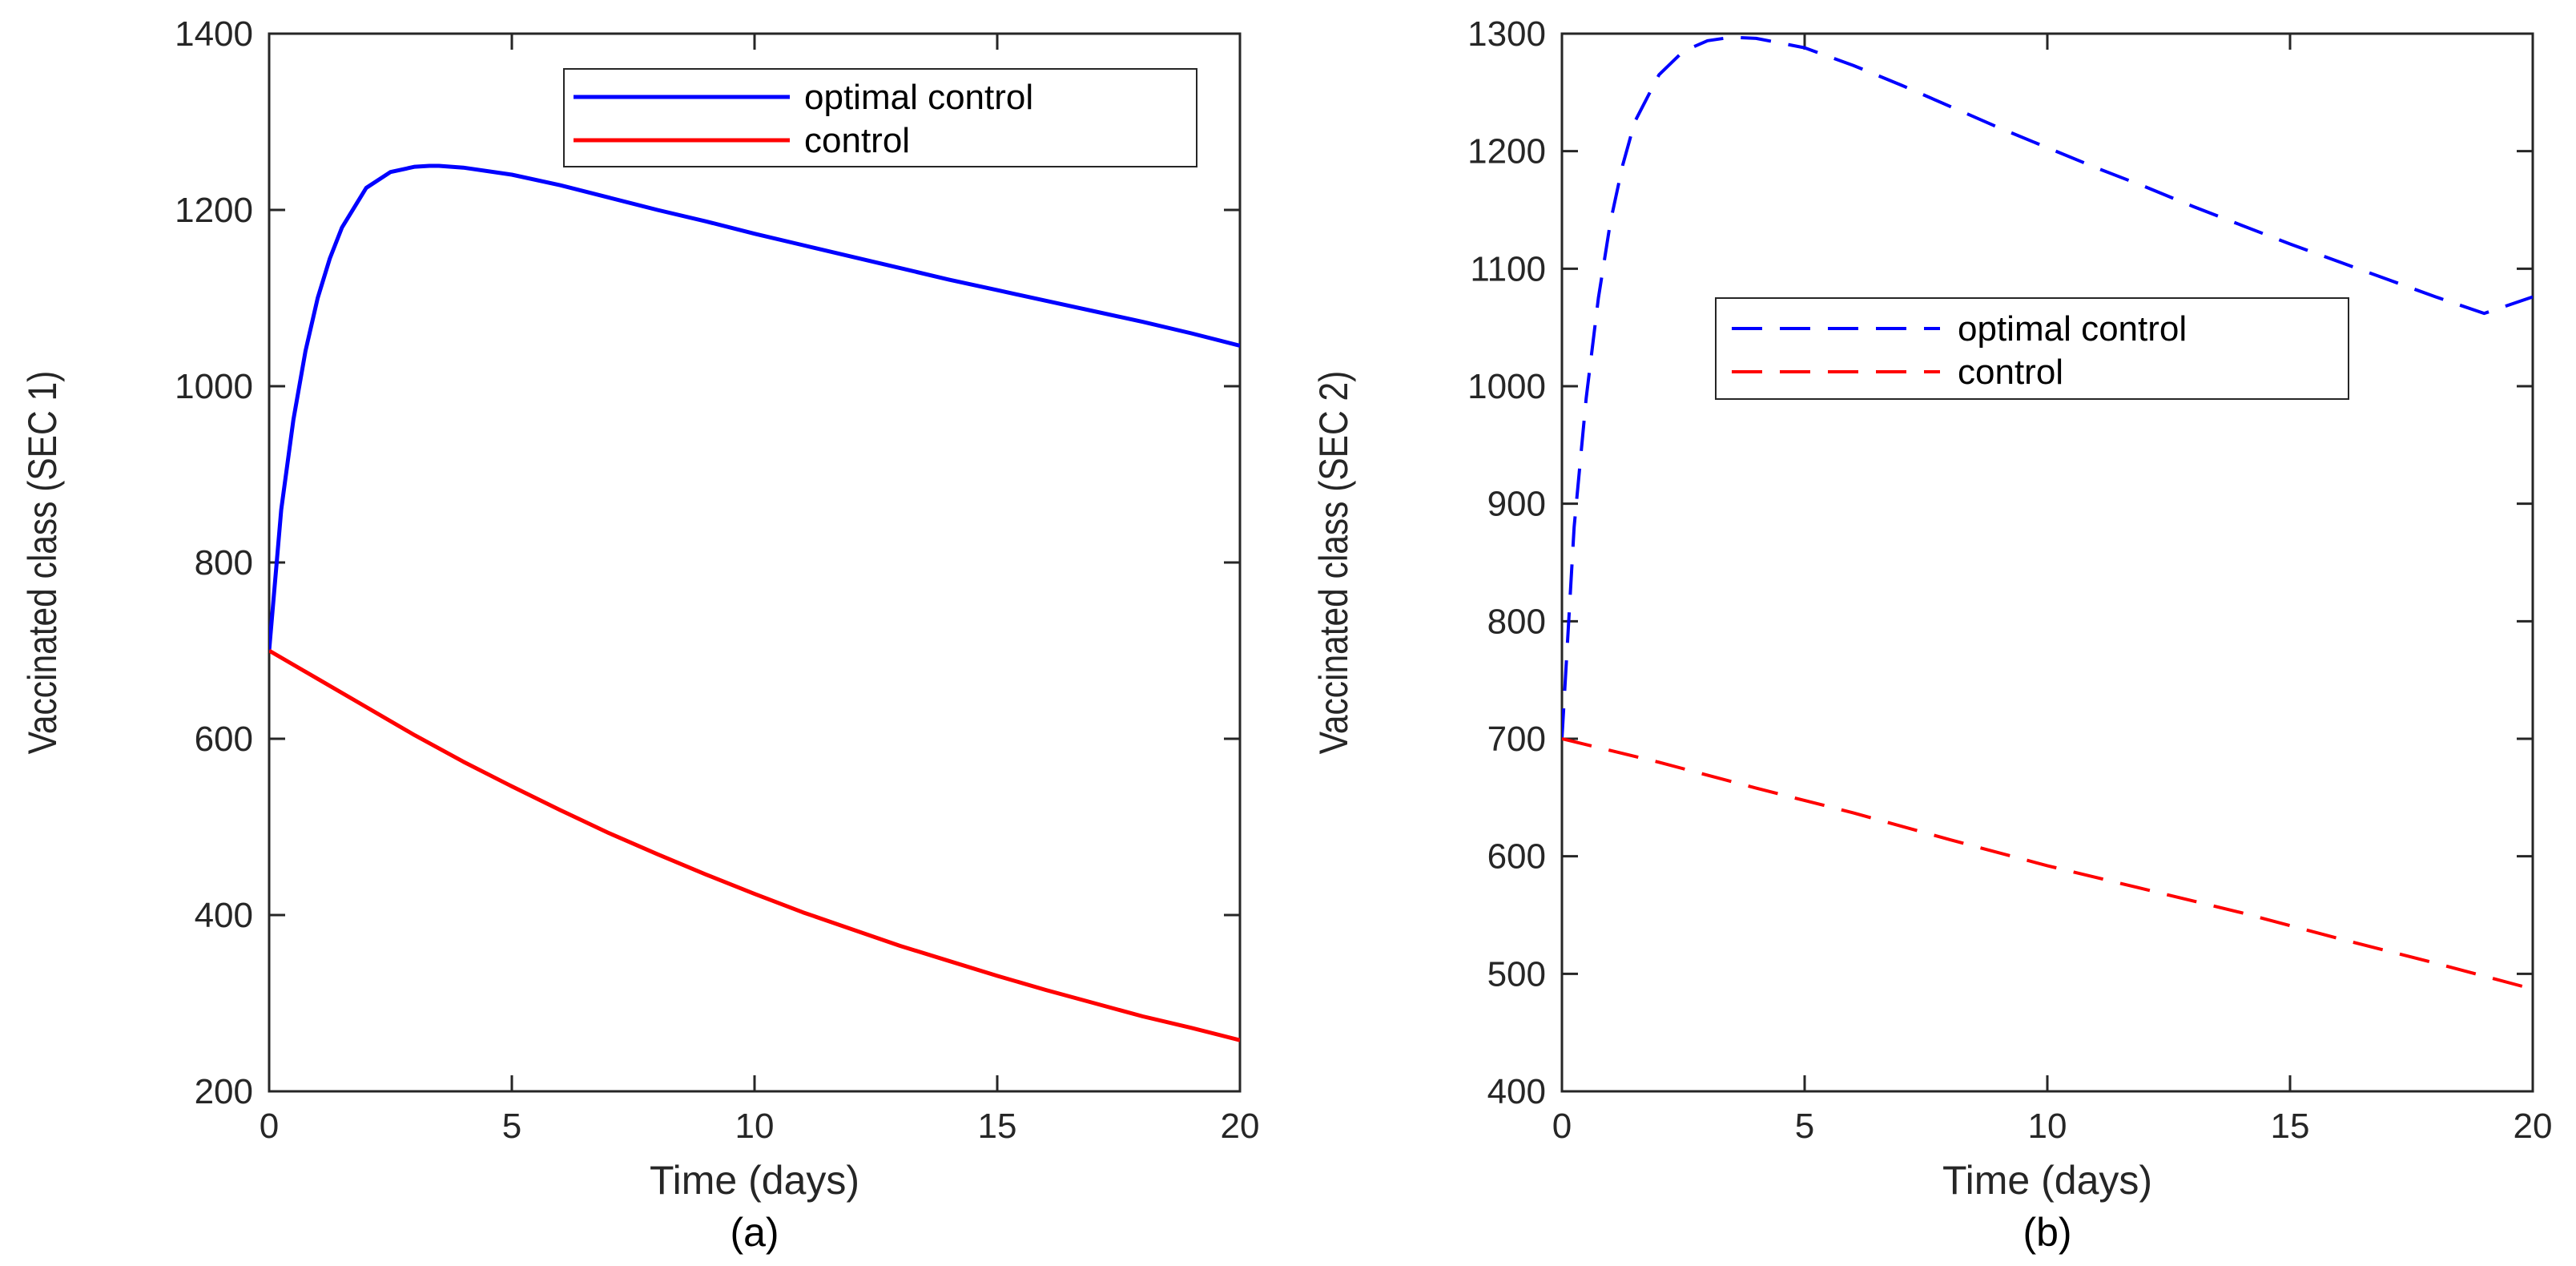  Describe the element at coordinates (754, 1232) in the screenshot. I see `caption-a: (a)` at that location.